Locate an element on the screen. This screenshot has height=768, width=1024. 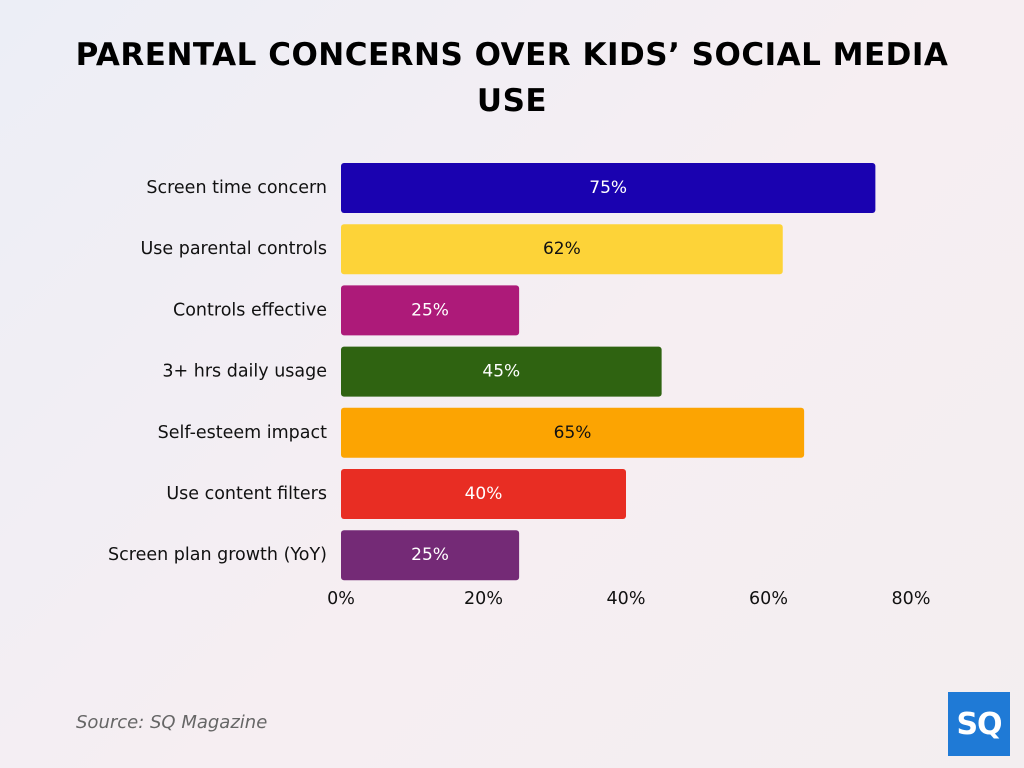
category-label: Screen plan growth (YoY) is located at coordinates (217, 555).